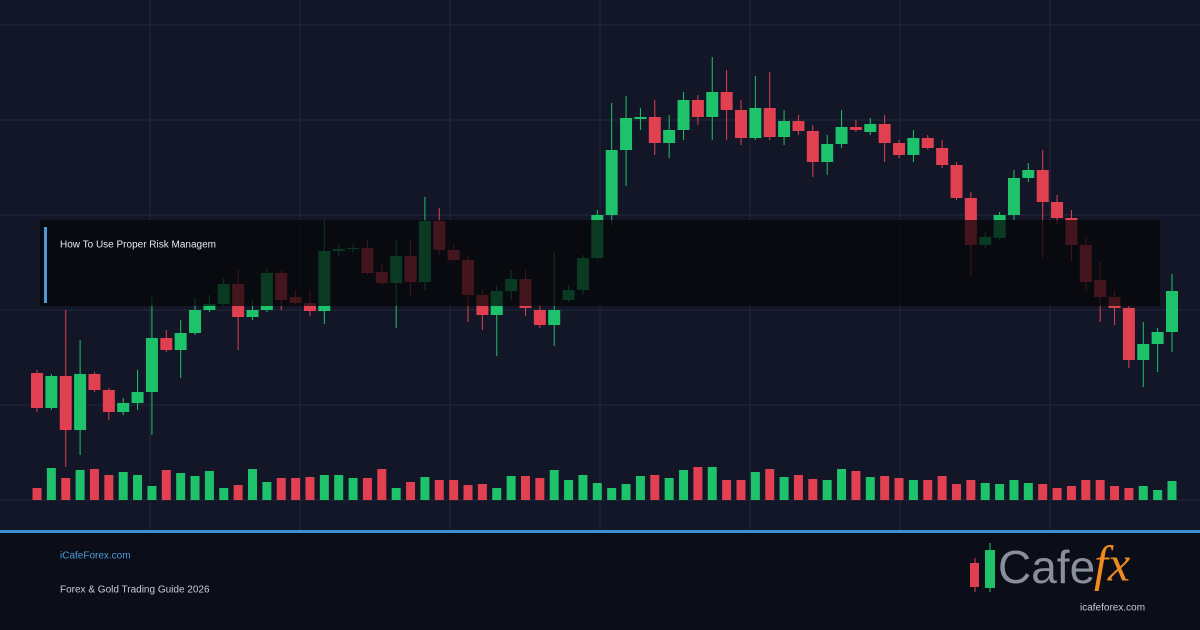 The width and height of the screenshot is (1200, 630). I want to click on logo-url: icafeforex.com, so click(1112, 608).